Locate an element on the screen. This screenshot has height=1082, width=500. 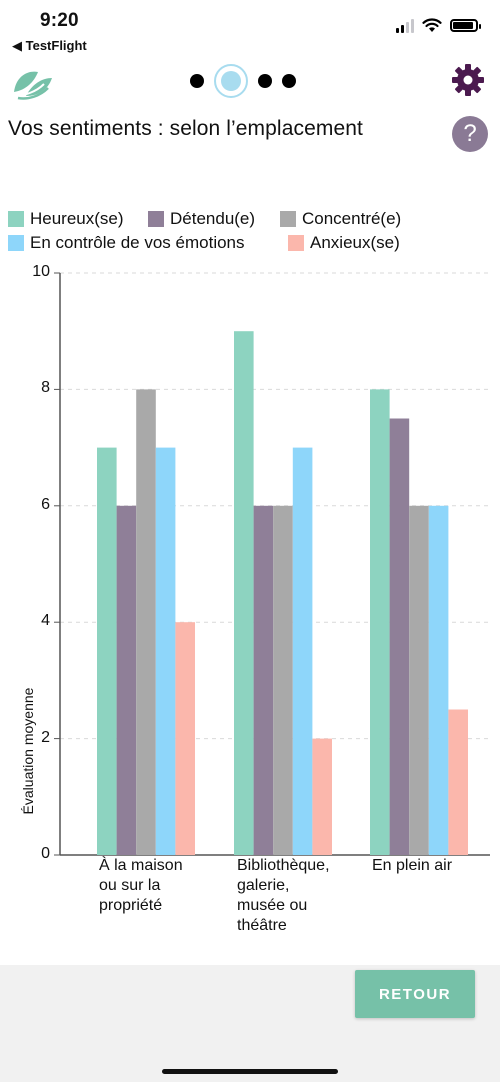
status-time: 9:20 is located at coordinates (59, 20).